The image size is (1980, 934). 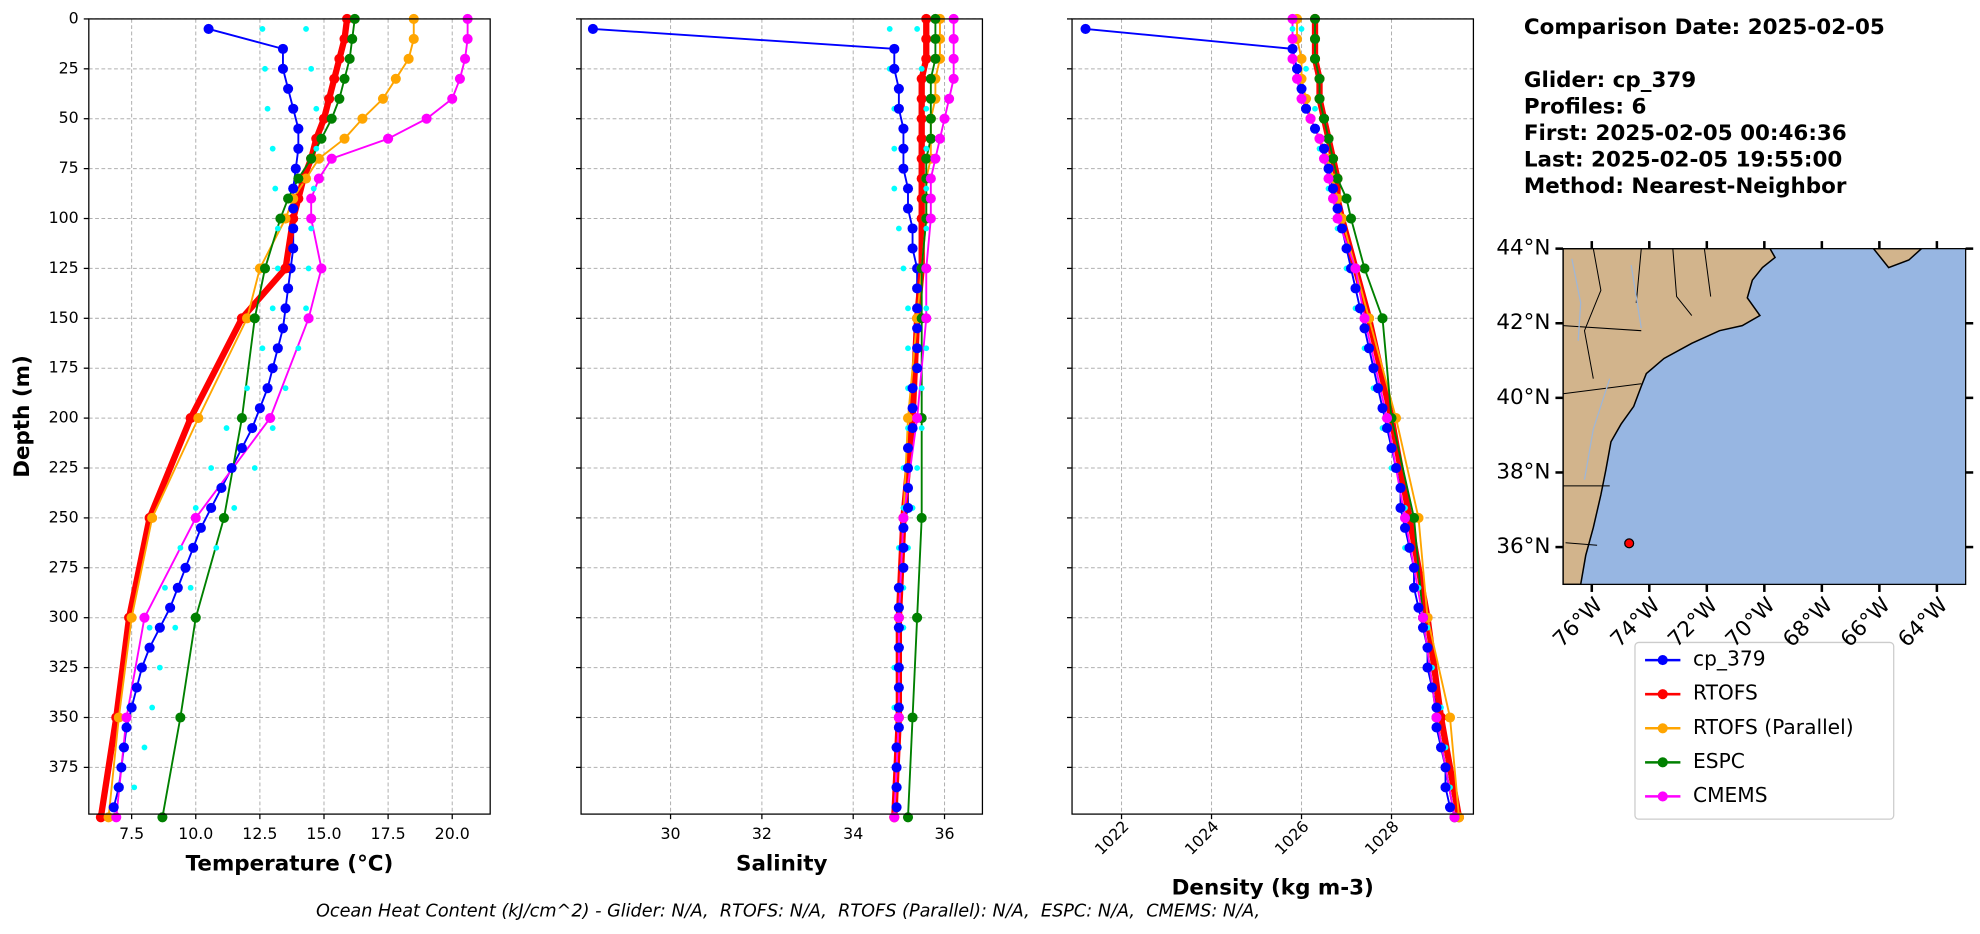 What do you see at coordinates (1764, 730) in the screenshot?
I see `legend-box` at bounding box center [1764, 730].